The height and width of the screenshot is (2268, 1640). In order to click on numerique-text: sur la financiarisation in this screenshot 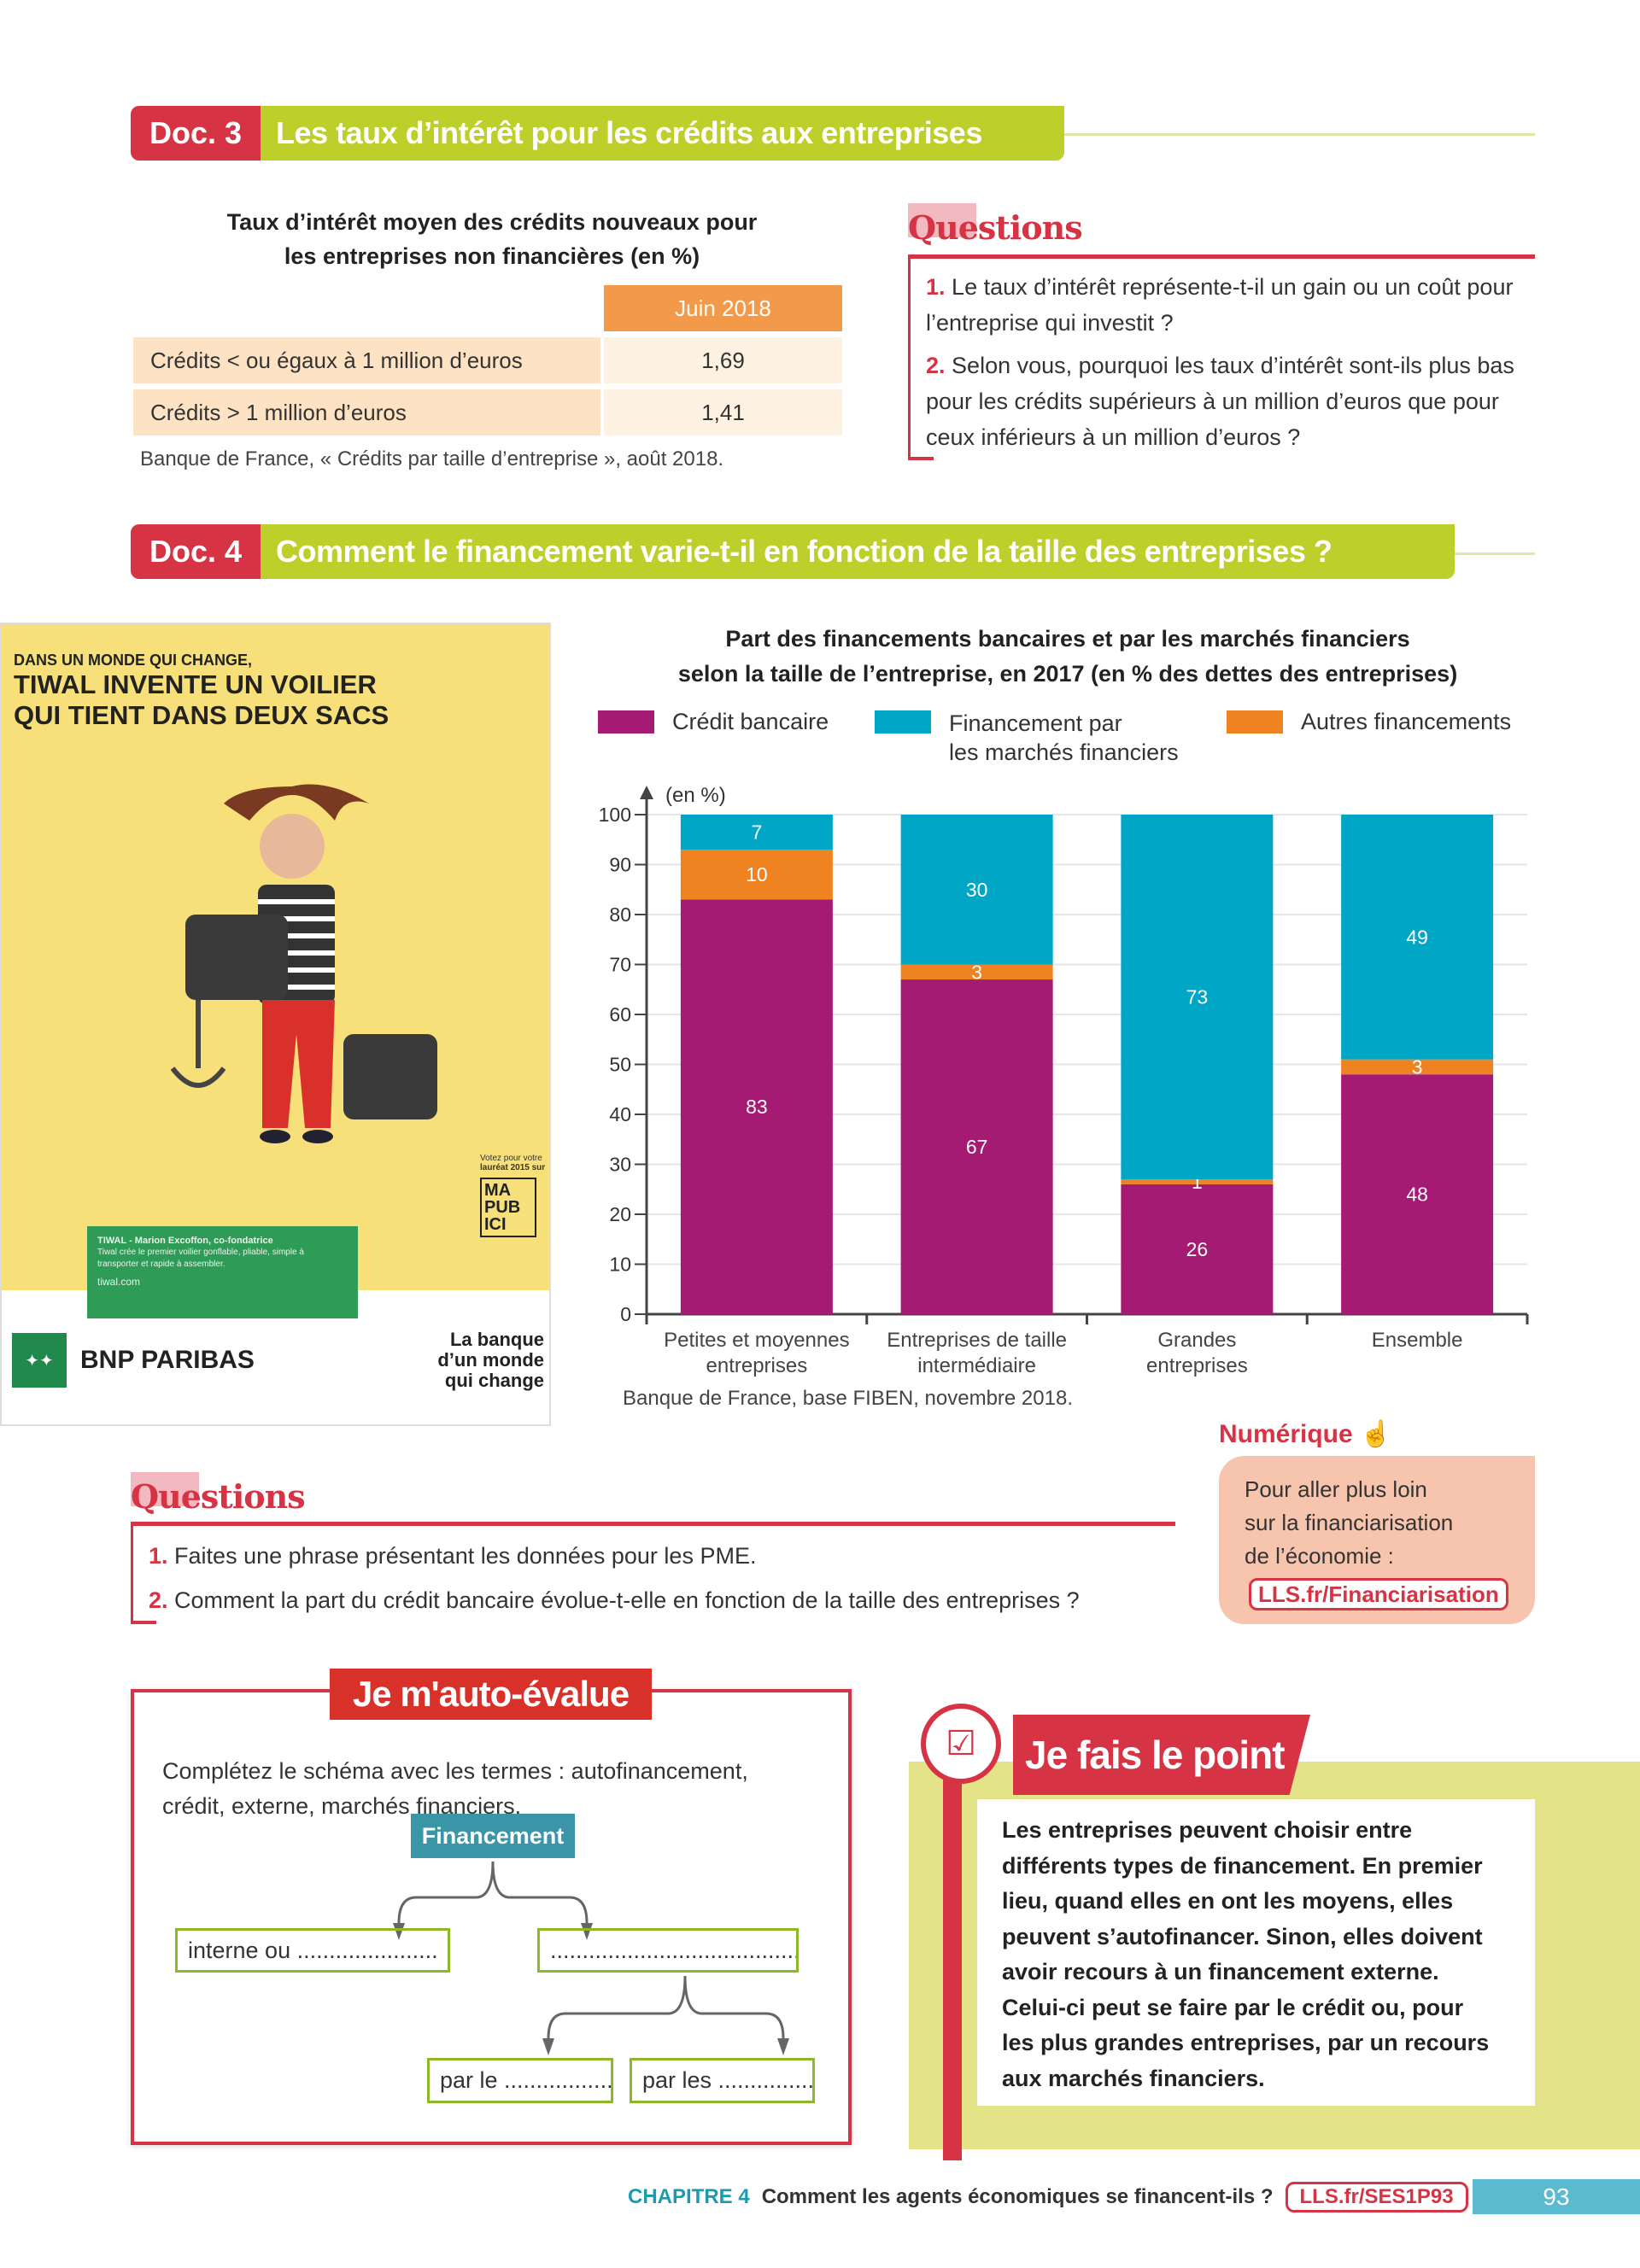, I will do `click(1349, 1522)`.